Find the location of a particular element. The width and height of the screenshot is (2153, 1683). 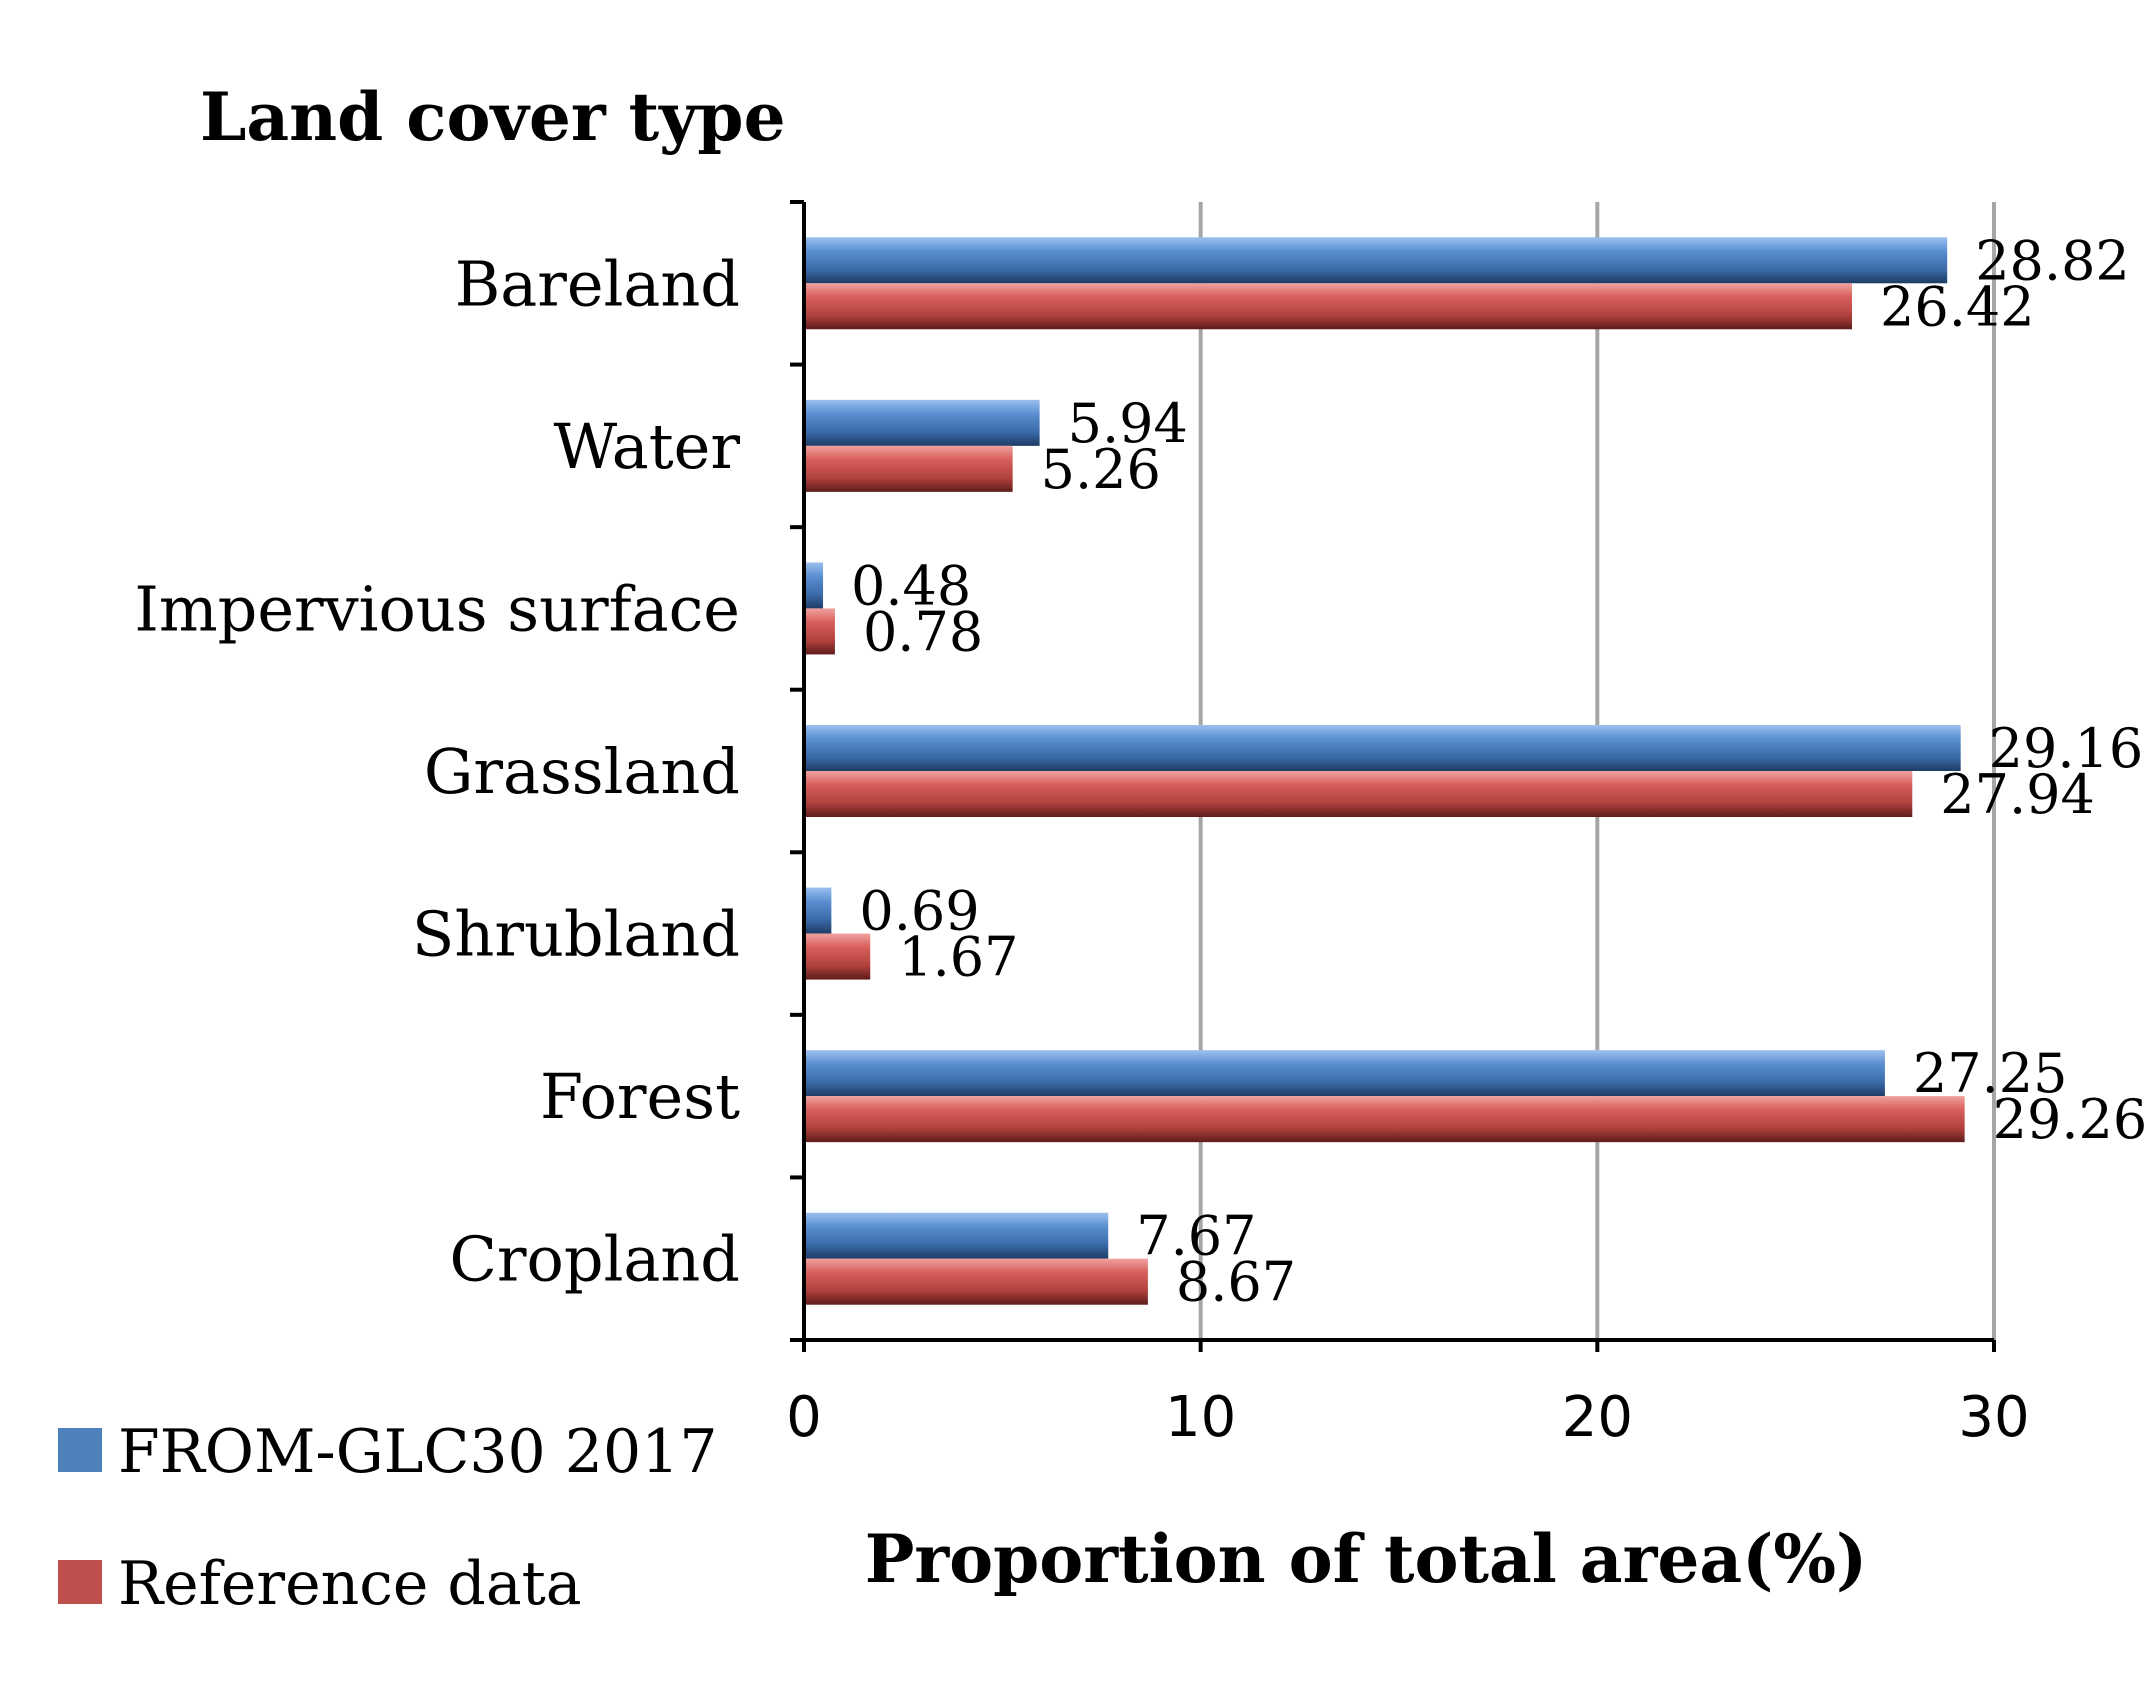

data-label: 26.42 is located at coordinates (1957, 306).